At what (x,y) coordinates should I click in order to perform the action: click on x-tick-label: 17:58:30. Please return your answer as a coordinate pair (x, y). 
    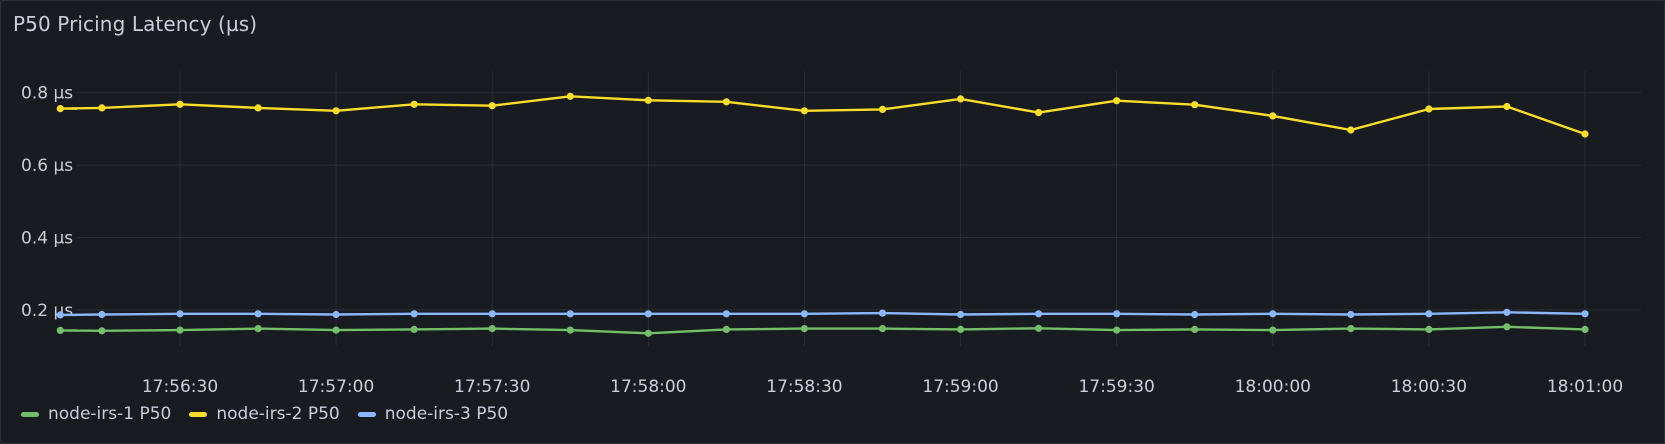
    Looking at the image, I should click on (804, 387).